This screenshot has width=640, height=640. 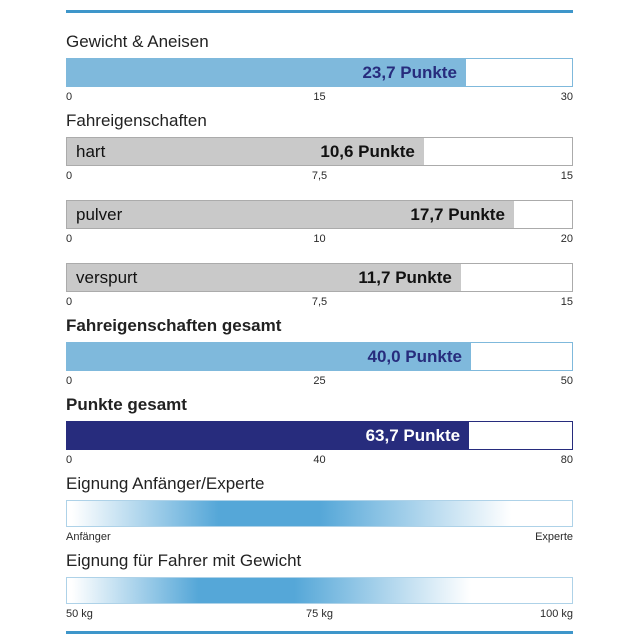 I want to click on gradient-scale-weight, so click(x=319, y=590).